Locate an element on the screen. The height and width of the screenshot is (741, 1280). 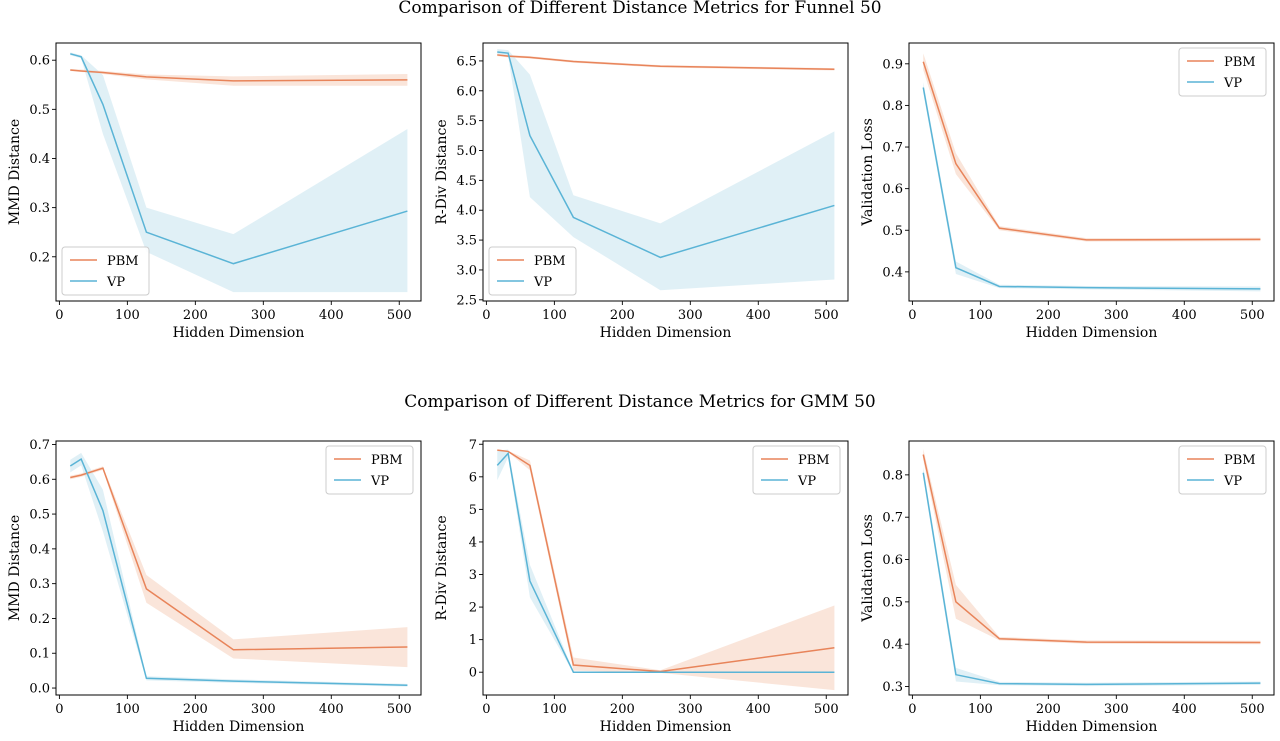
y-tick-label: 7 is located at coordinates (473, 445).